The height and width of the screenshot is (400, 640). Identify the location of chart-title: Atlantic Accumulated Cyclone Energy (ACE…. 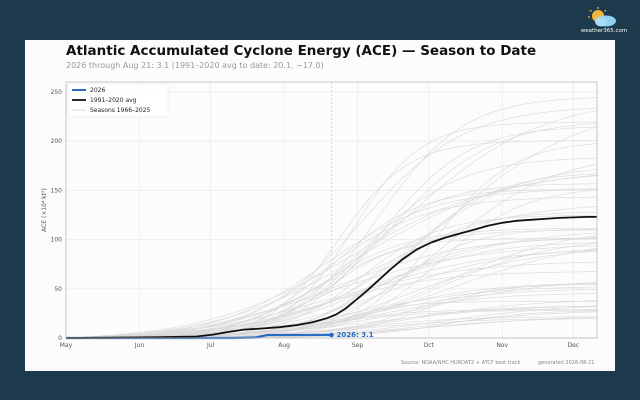
(301, 51).